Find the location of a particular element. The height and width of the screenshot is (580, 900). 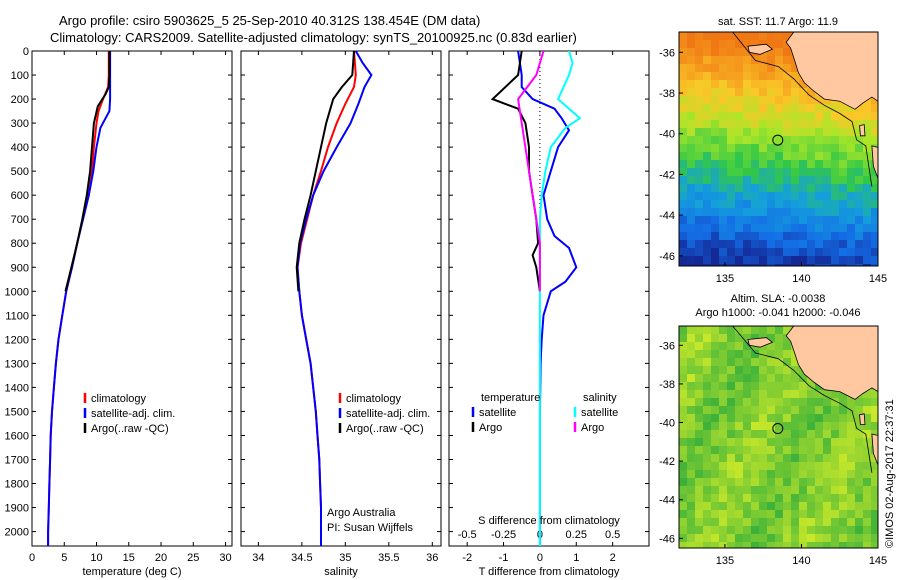

depth-tick-label: 1400 is located at coordinates (17, 388).